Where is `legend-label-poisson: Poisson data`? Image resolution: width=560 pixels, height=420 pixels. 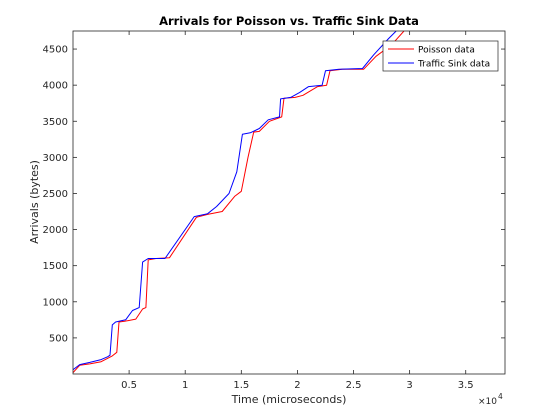
legend-label-poisson: Poisson data is located at coordinates (446, 51).